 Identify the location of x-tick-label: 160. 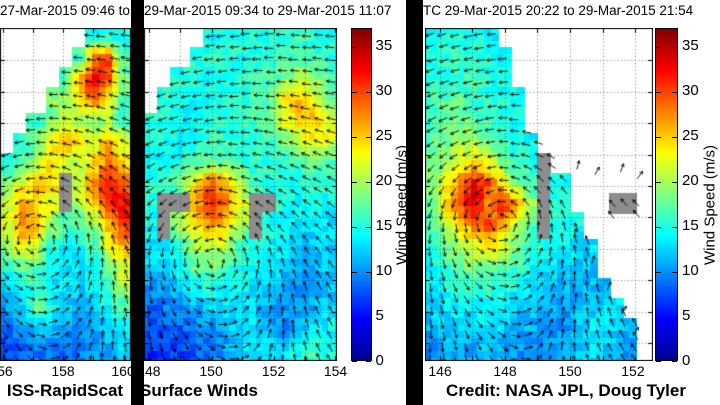
(123, 371).